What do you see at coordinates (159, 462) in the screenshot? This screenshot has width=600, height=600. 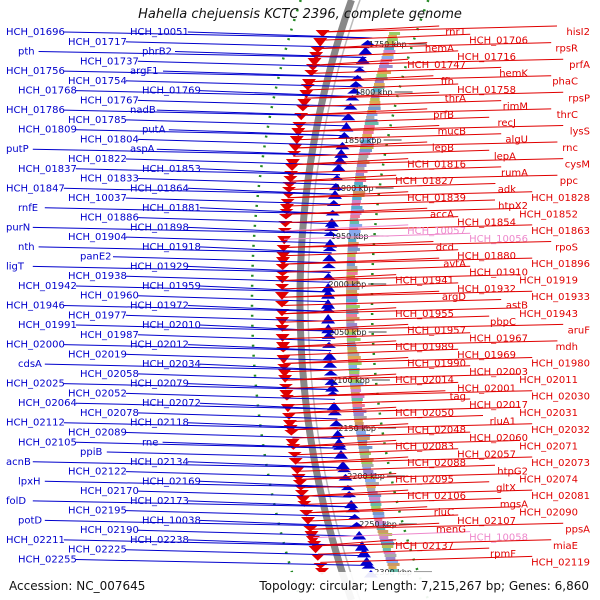 I see `gene-label: HCH_02134` at bounding box center [159, 462].